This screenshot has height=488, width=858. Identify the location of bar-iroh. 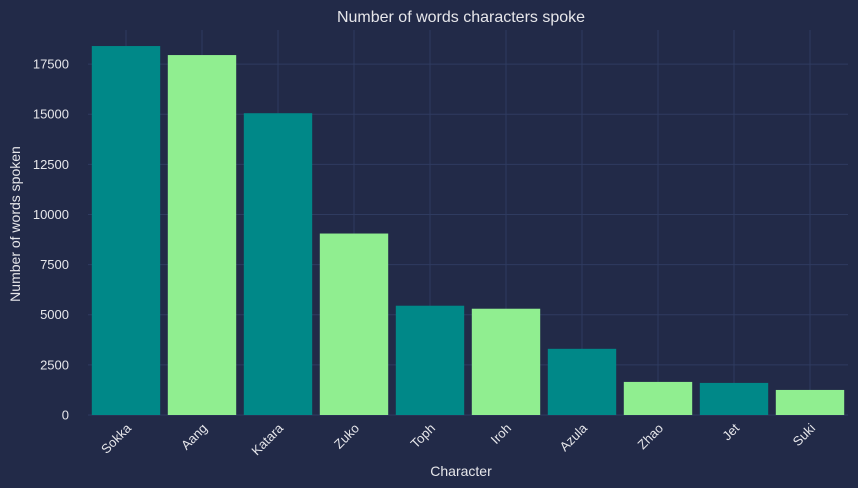
(506, 361).